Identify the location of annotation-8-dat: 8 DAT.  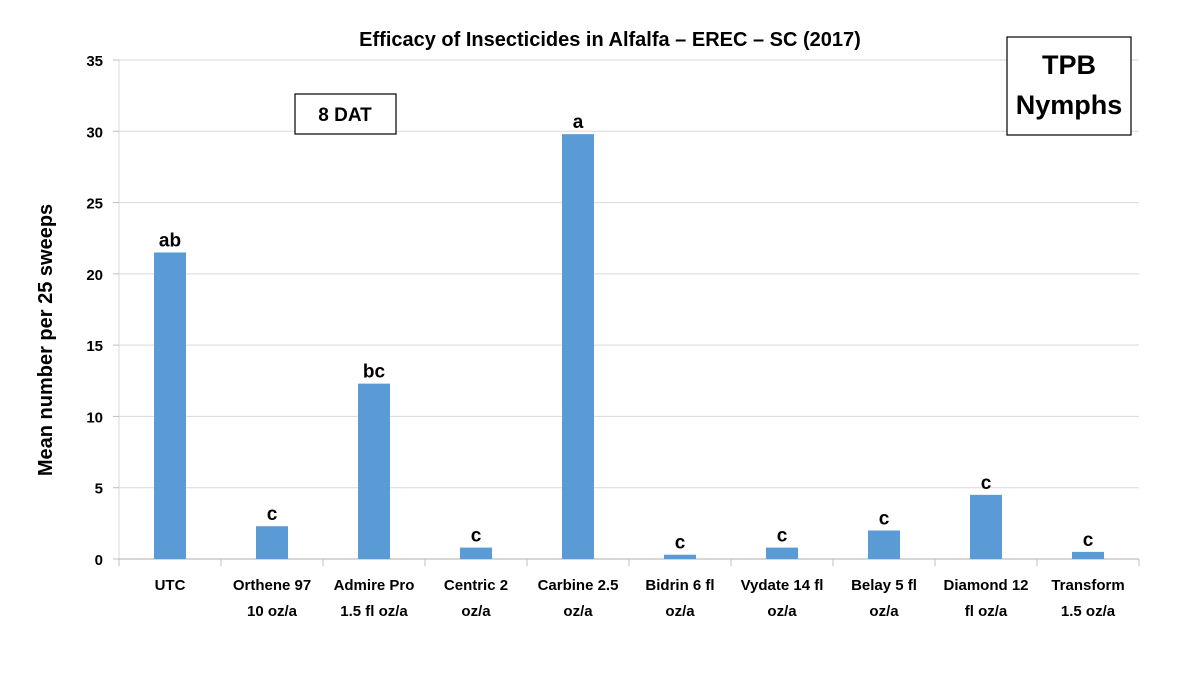
(345, 114).